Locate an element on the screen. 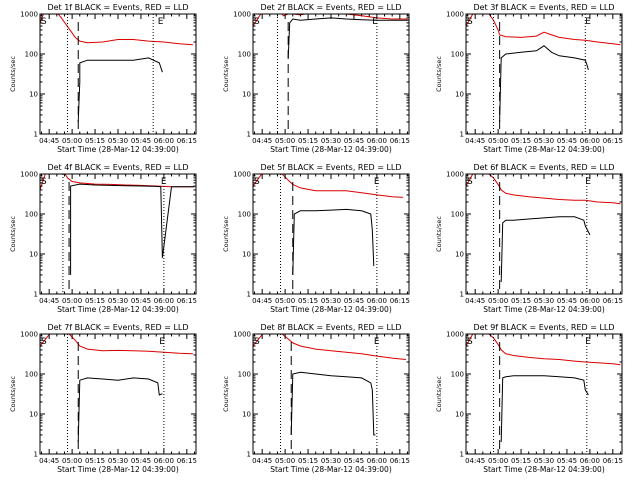 Image resolution: width=640 pixels, height=480 pixels. chart-title: Det 3f BLACK = Events, RED = LLD is located at coordinates (543, 7).